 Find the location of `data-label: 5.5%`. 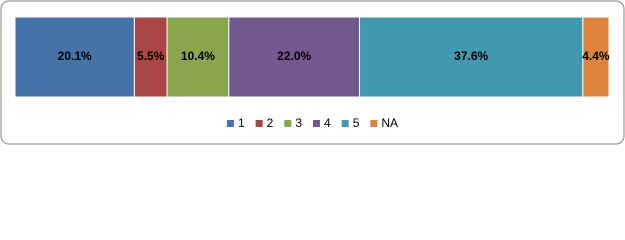

data-label: 5.5% is located at coordinates (151, 56).